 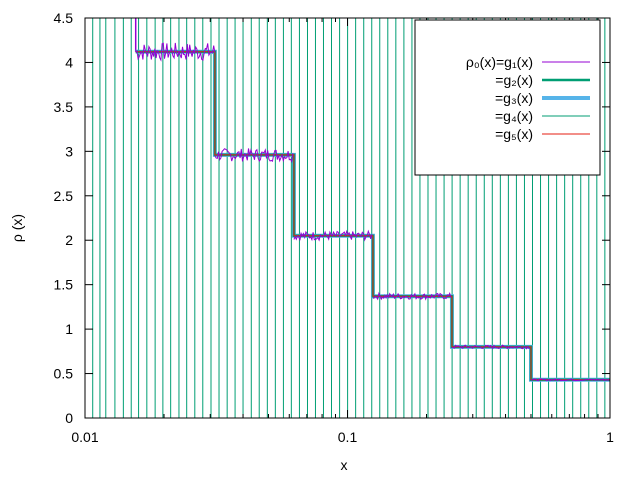 What do you see at coordinates (514, 98) in the screenshot?
I see `legend-label-2: =g₃(x)` at bounding box center [514, 98].